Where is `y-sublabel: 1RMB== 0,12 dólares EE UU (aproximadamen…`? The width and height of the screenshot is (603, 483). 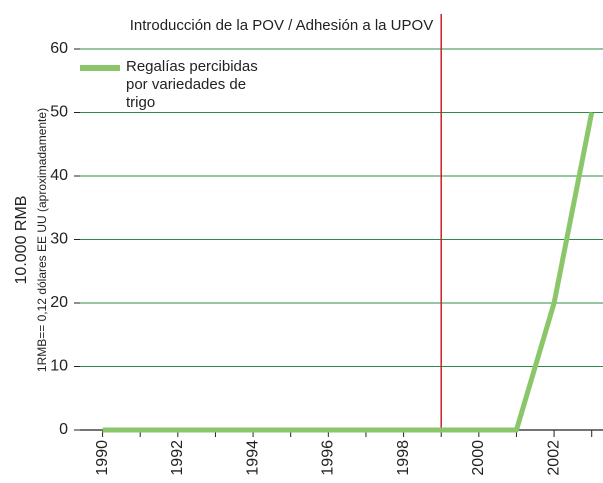 y-sublabel: 1RMB== 0,12 dólares EE UU (aproximadamen… is located at coordinates (42, 240).